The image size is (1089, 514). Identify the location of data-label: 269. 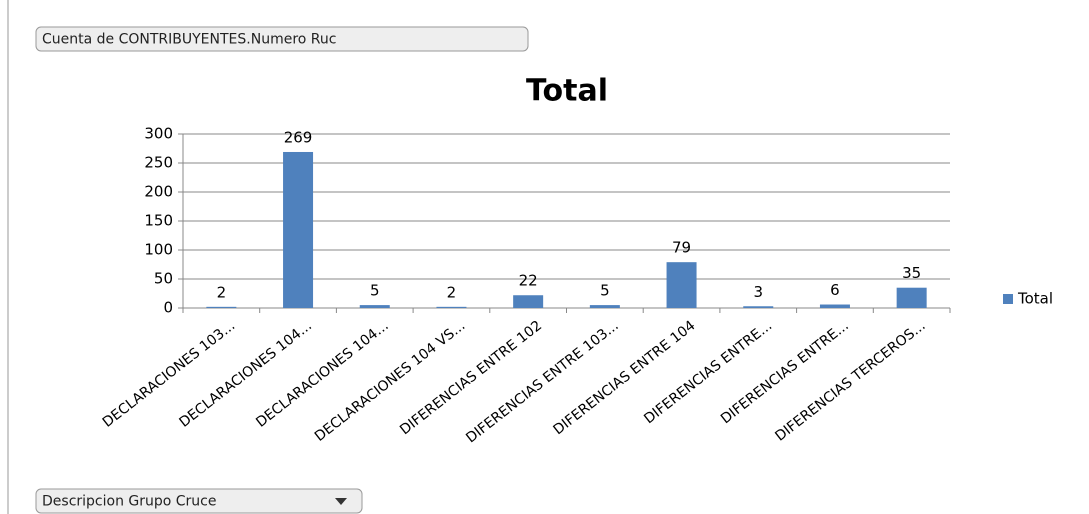
(298, 137).